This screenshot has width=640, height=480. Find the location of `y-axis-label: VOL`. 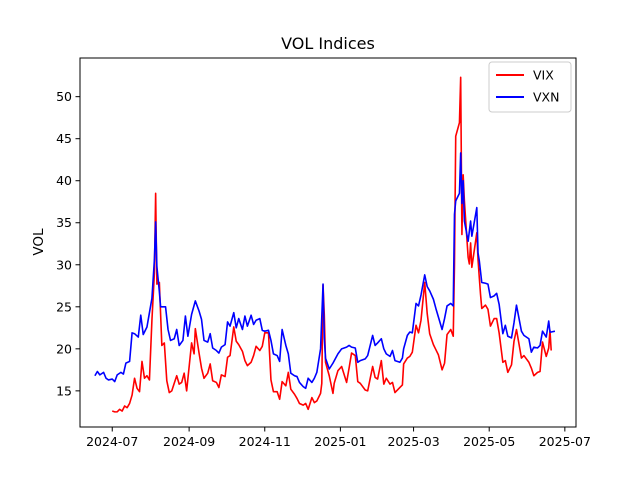

y-axis-label: VOL is located at coordinates (39, 242).